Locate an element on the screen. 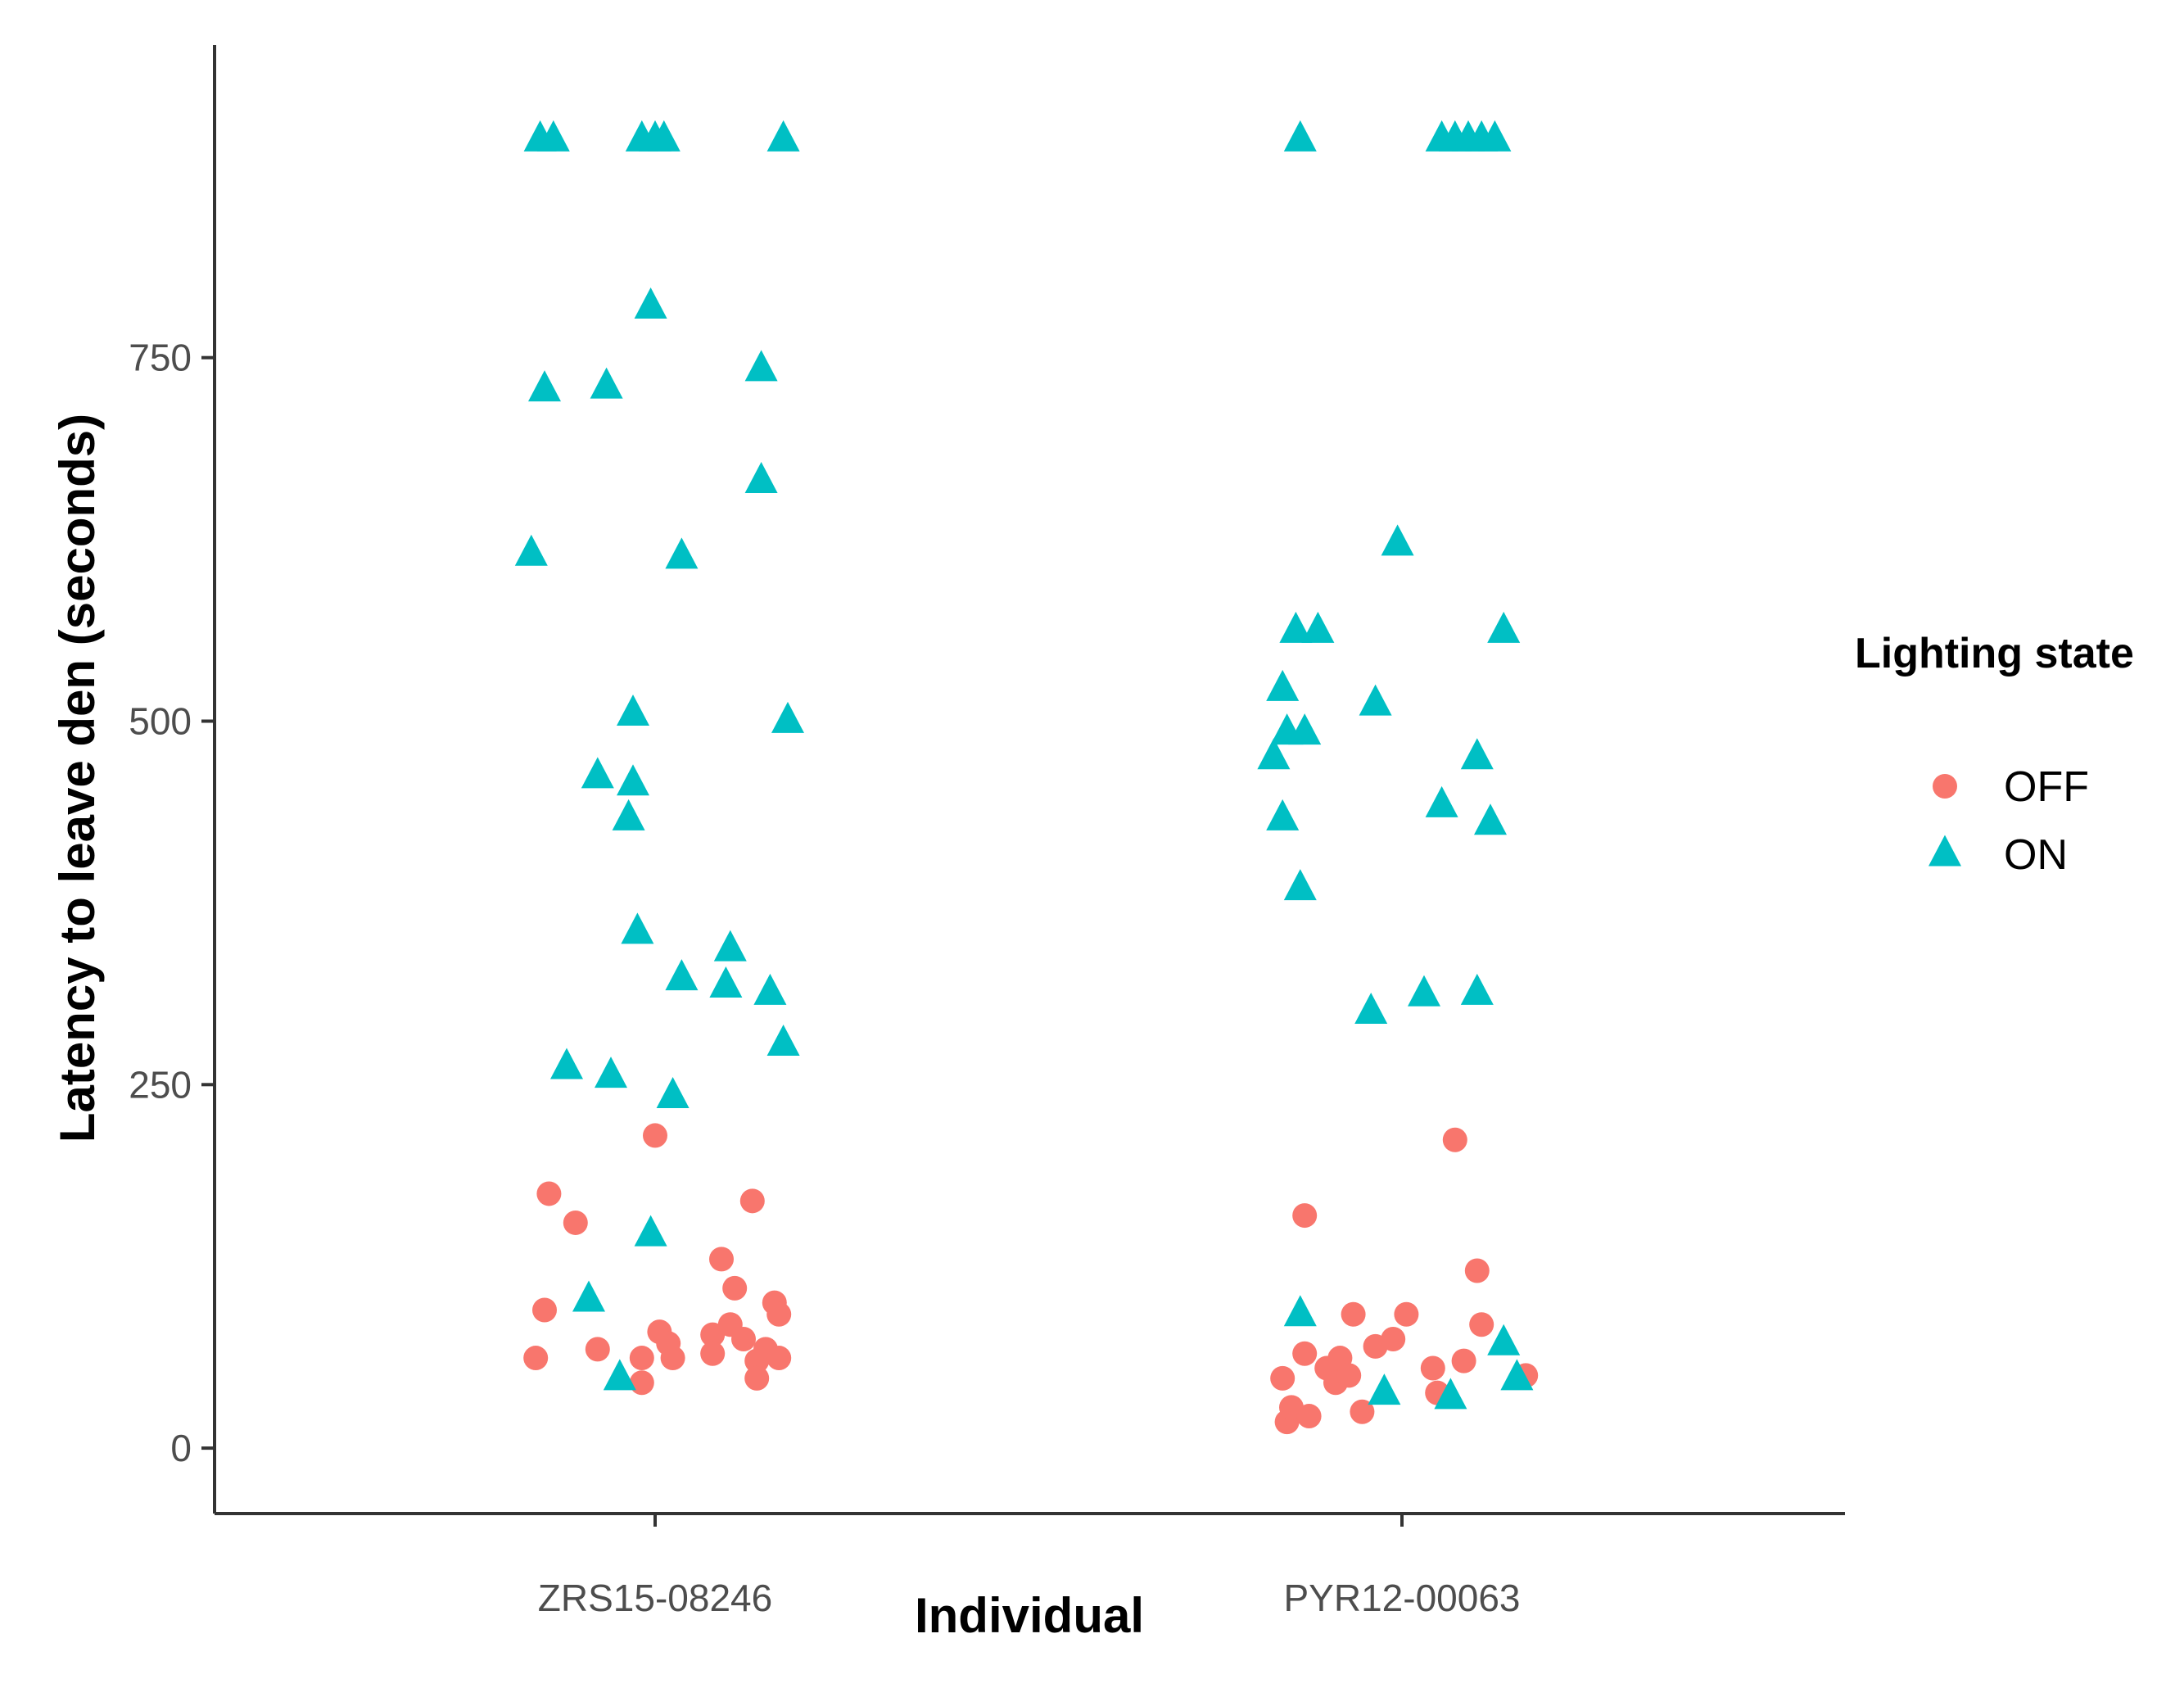  y-tick-label: 0 is located at coordinates (181, 1448).